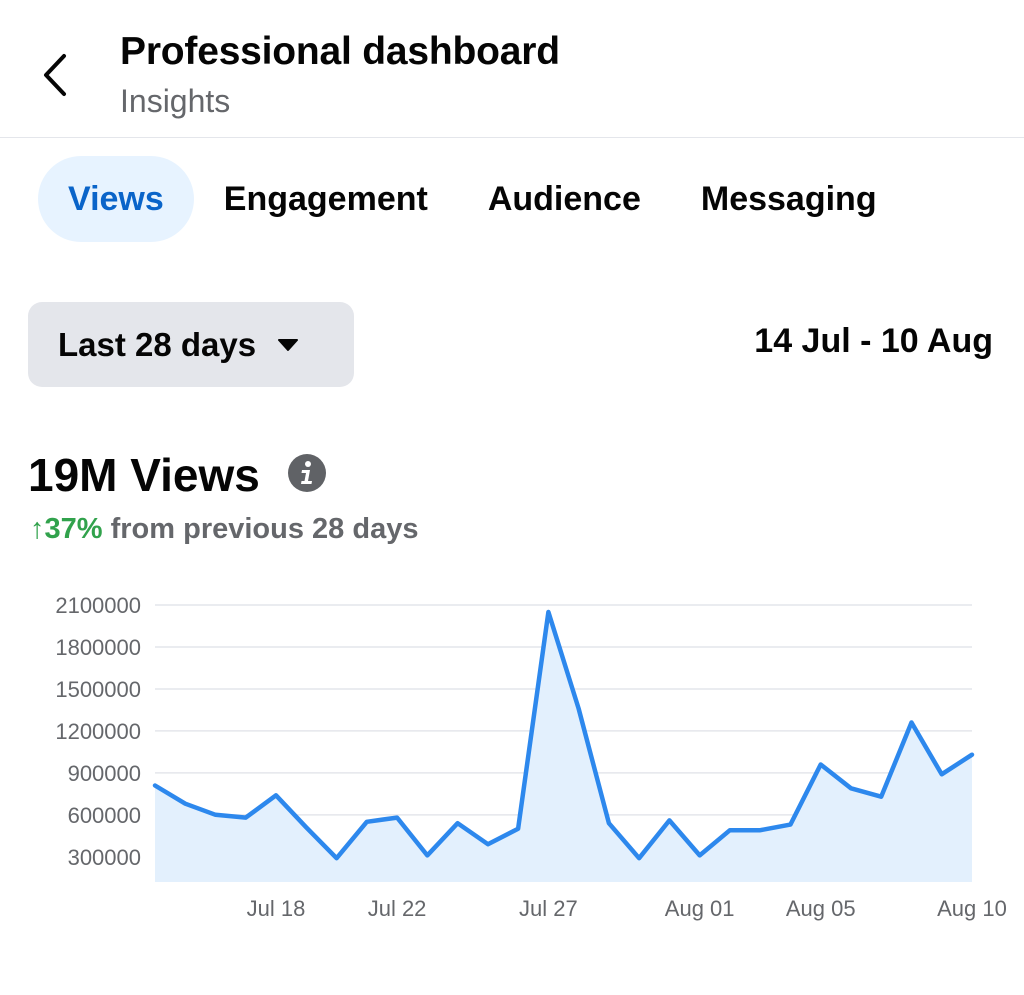 The height and width of the screenshot is (995, 1024). What do you see at coordinates (627, 908) in the screenshot?
I see `x-axis: Jul 18 Jul 22 Jul 27 Aug 01 Aug 05 Aug 10` at bounding box center [627, 908].